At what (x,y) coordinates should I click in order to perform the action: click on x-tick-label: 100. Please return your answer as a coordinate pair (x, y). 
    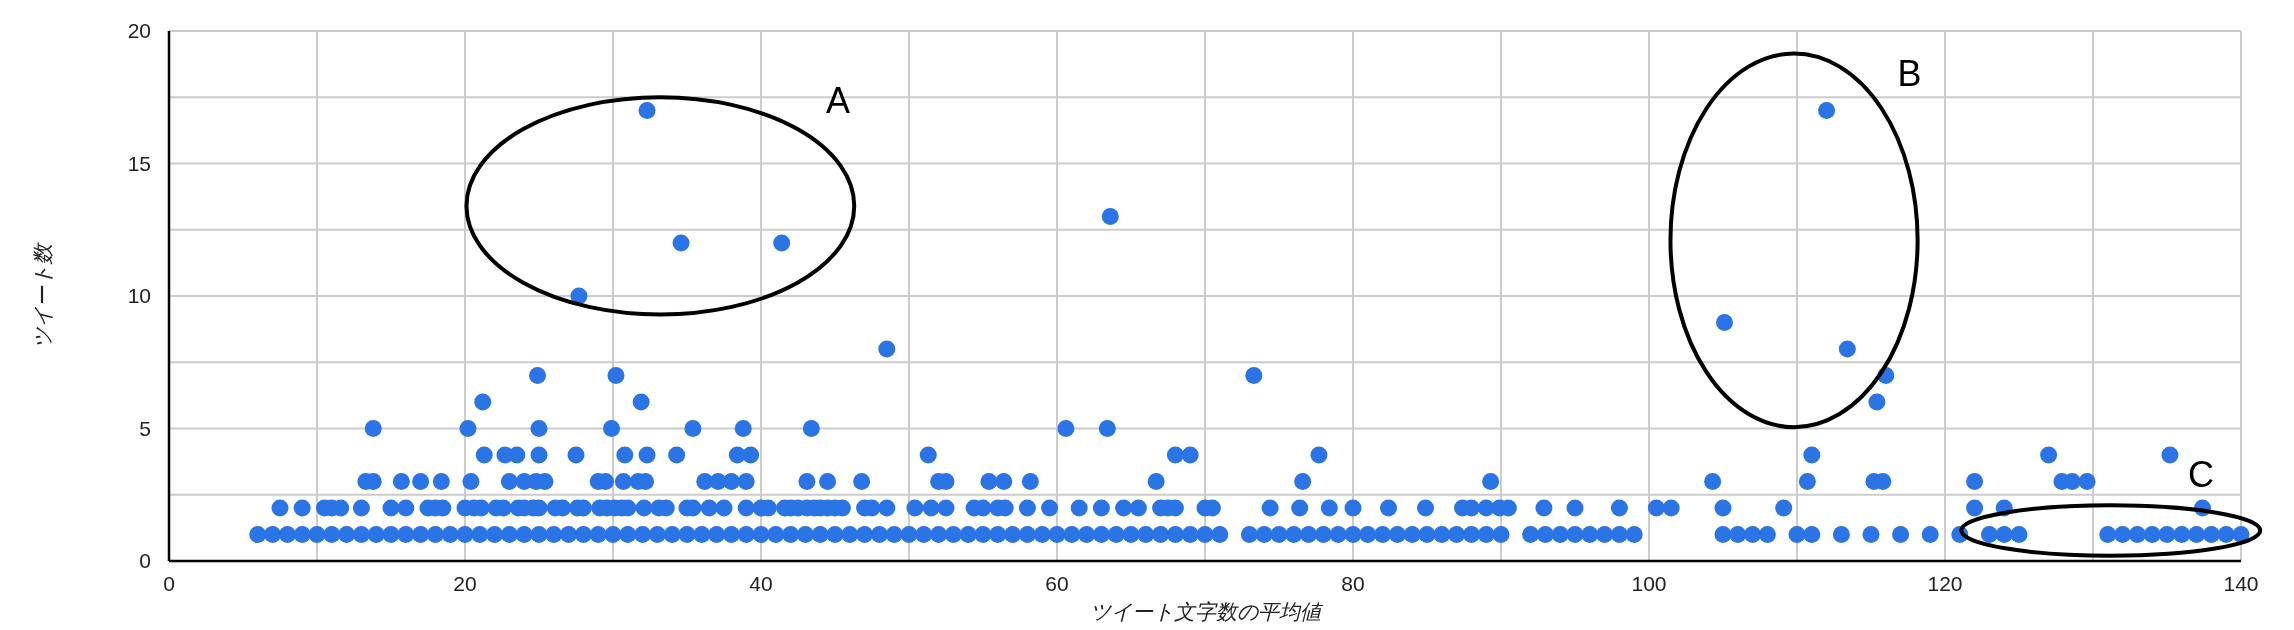
    Looking at the image, I should click on (1649, 583).